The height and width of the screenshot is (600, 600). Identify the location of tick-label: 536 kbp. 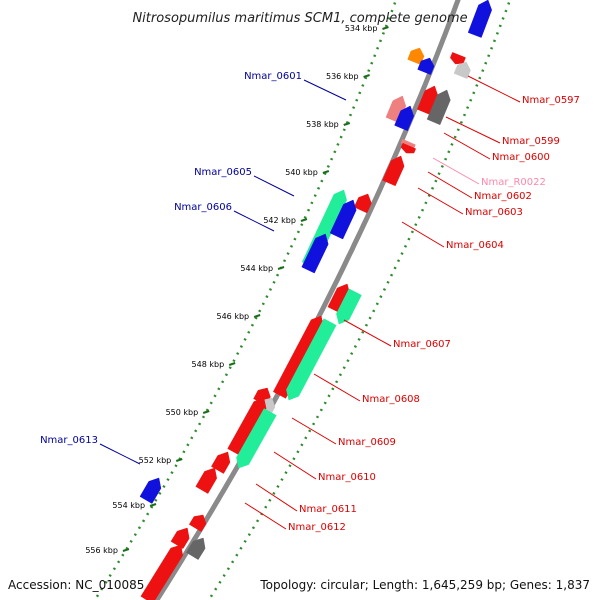
(342, 76).